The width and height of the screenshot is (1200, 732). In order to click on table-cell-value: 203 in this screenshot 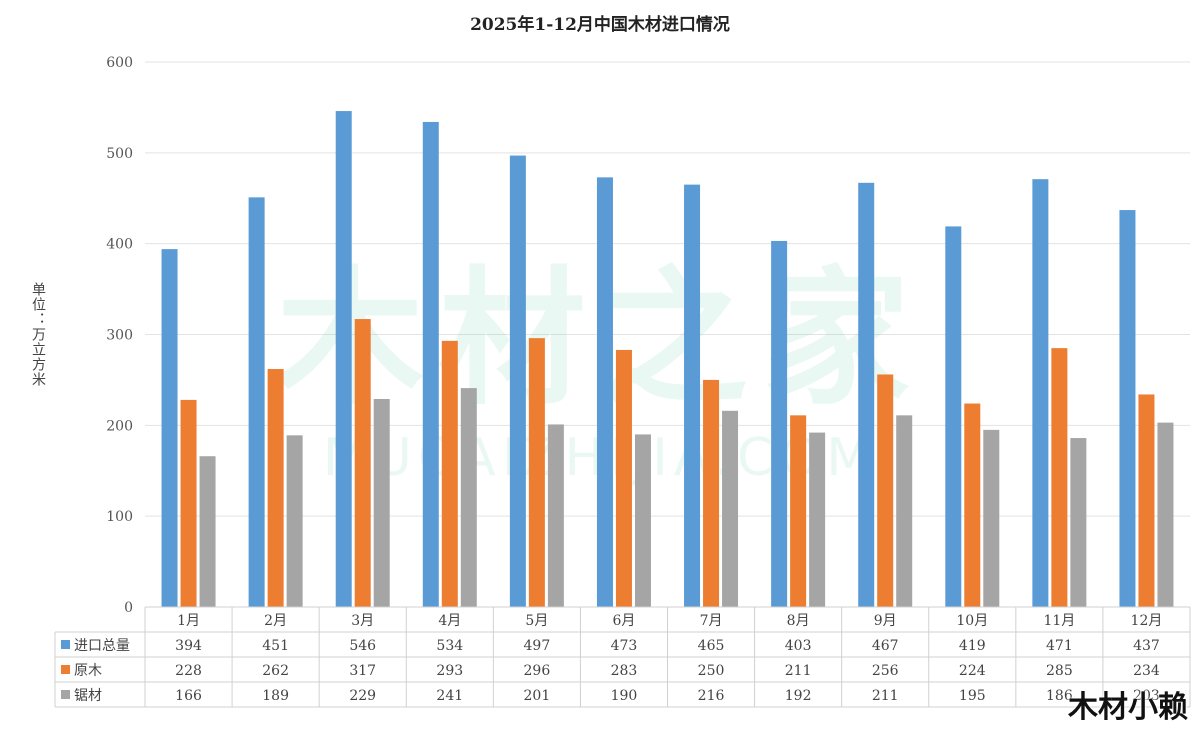, I will do `click(1146, 696)`.